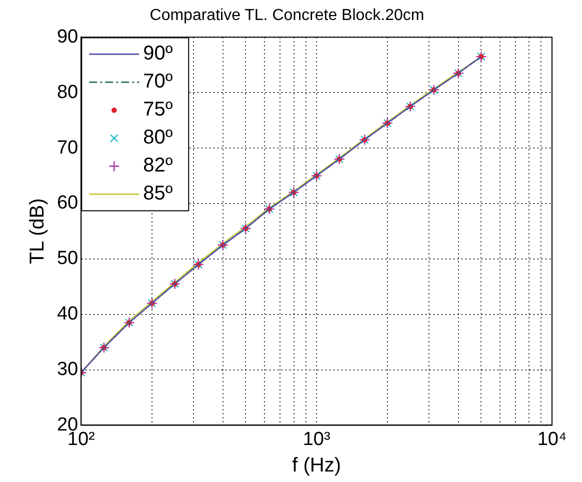  What do you see at coordinates (67, 369) in the screenshot?
I see `y-tick-label: 30` at bounding box center [67, 369].